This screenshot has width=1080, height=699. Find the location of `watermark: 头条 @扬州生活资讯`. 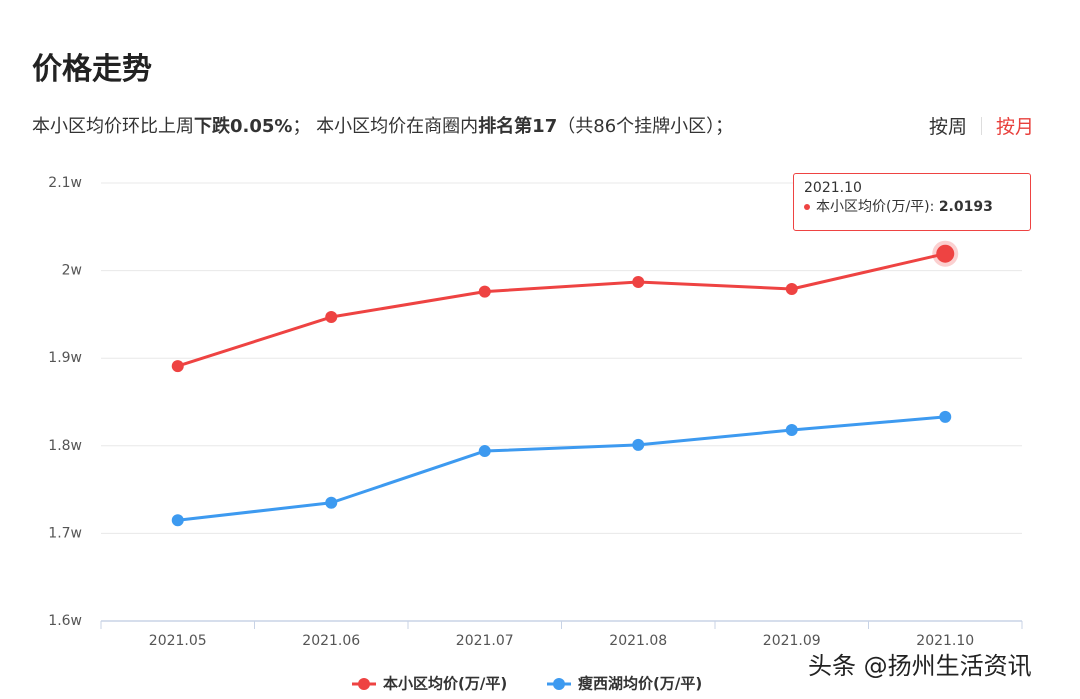

watermark: 头条 @扬州生活资讯 is located at coordinates (920, 666).